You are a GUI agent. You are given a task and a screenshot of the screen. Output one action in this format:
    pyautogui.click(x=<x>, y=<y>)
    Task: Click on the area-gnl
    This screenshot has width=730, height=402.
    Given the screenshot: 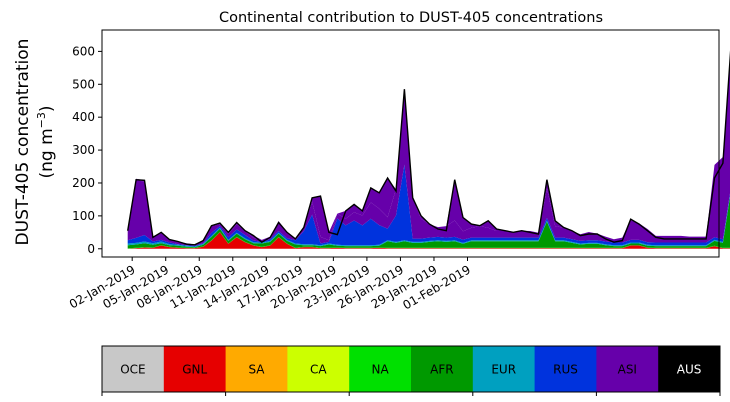 What is the action you would take?
    pyautogui.click(x=428, y=240)
    